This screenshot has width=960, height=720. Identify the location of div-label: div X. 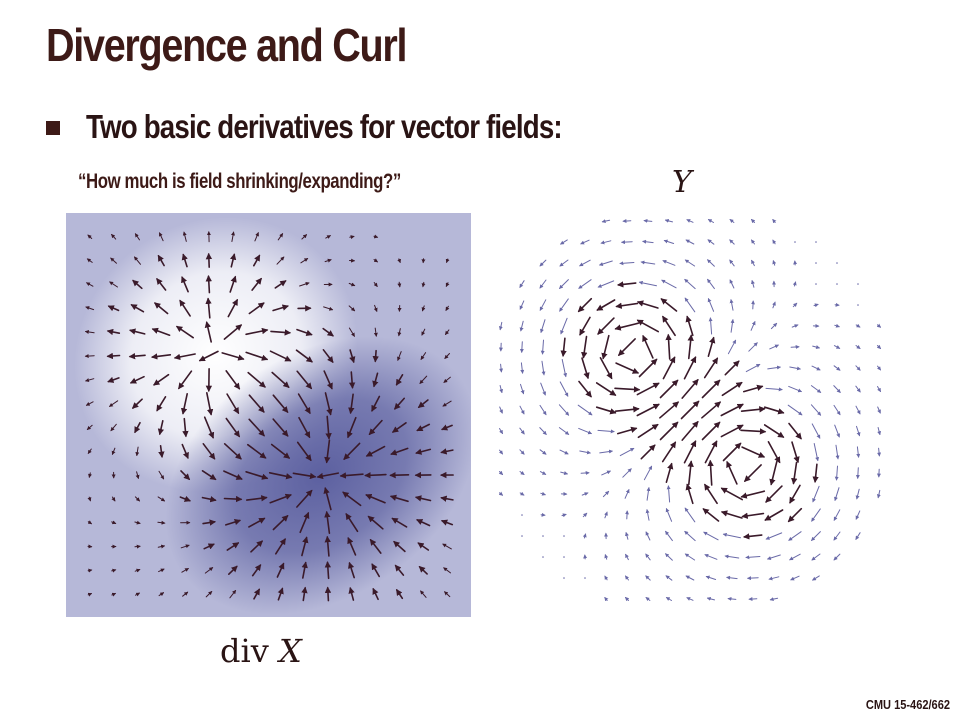
(261, 651).